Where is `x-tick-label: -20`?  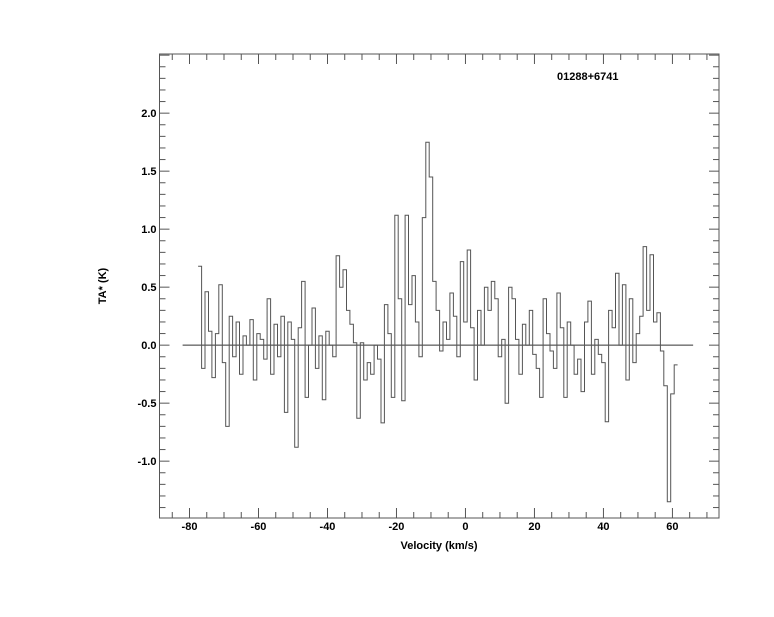 x-tick-label: -20 is located at coordinates (397, 527).